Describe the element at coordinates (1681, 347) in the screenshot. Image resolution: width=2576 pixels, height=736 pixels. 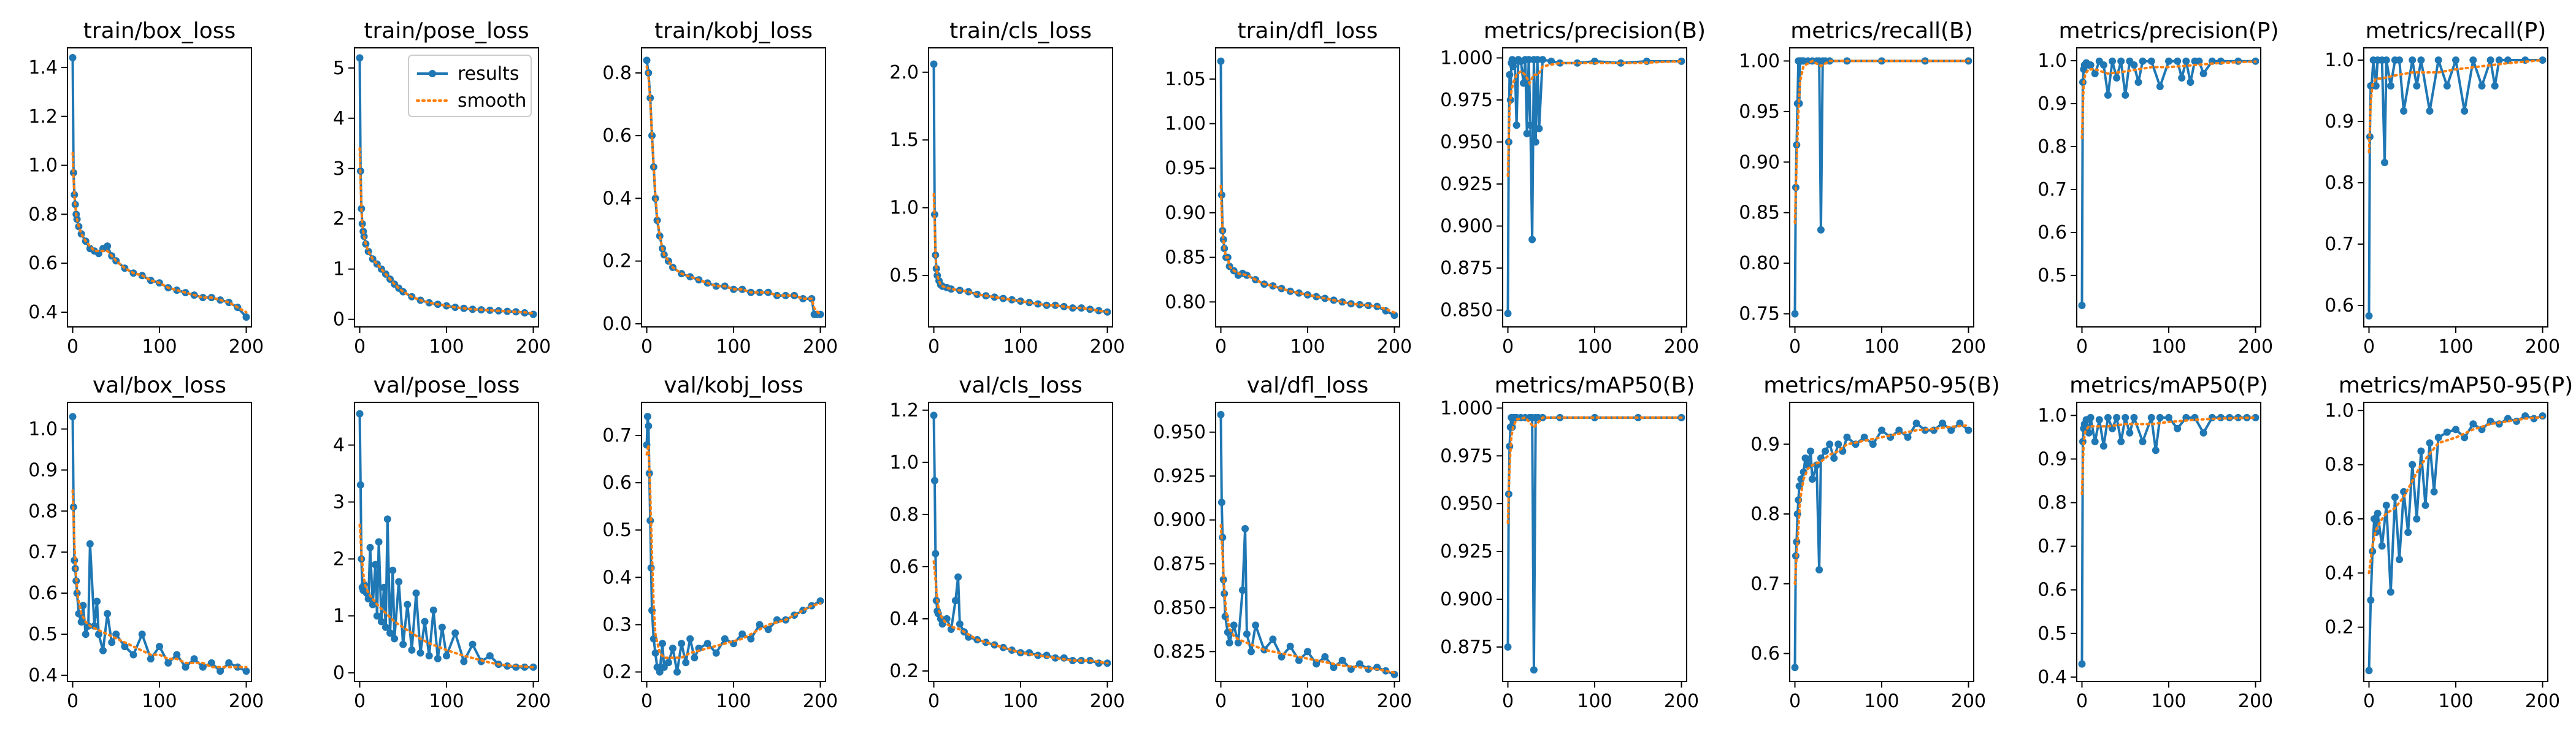
I see `x-tick-label-metrics-precision-b: 200` at that location.